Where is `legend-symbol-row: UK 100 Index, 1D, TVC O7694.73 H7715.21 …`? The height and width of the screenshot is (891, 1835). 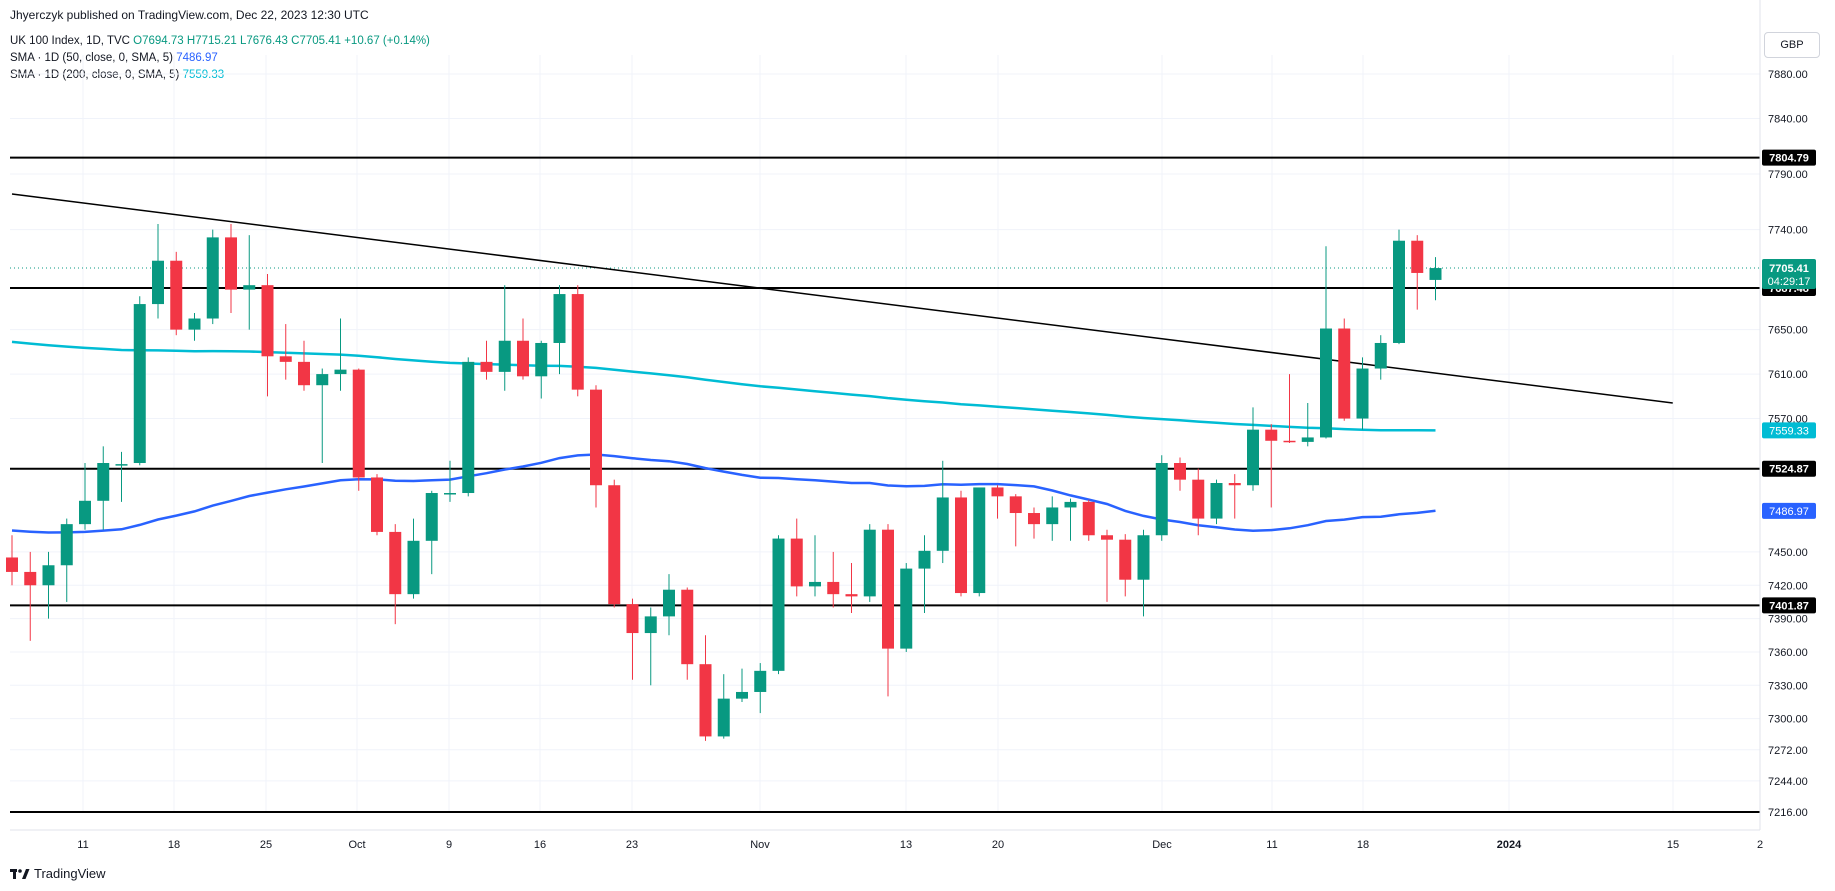
legend-symbol-row: UK 100 Index, 1D, TVC O7694.73 H7715.21 … is located at coordinates (220, 41).